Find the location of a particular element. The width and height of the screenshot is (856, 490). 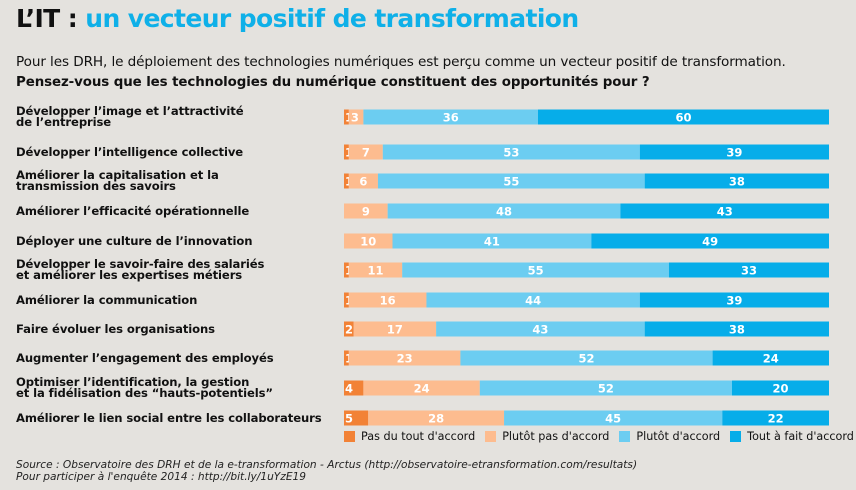

bar-value-label: 9 is located at coordinates (366, 212).